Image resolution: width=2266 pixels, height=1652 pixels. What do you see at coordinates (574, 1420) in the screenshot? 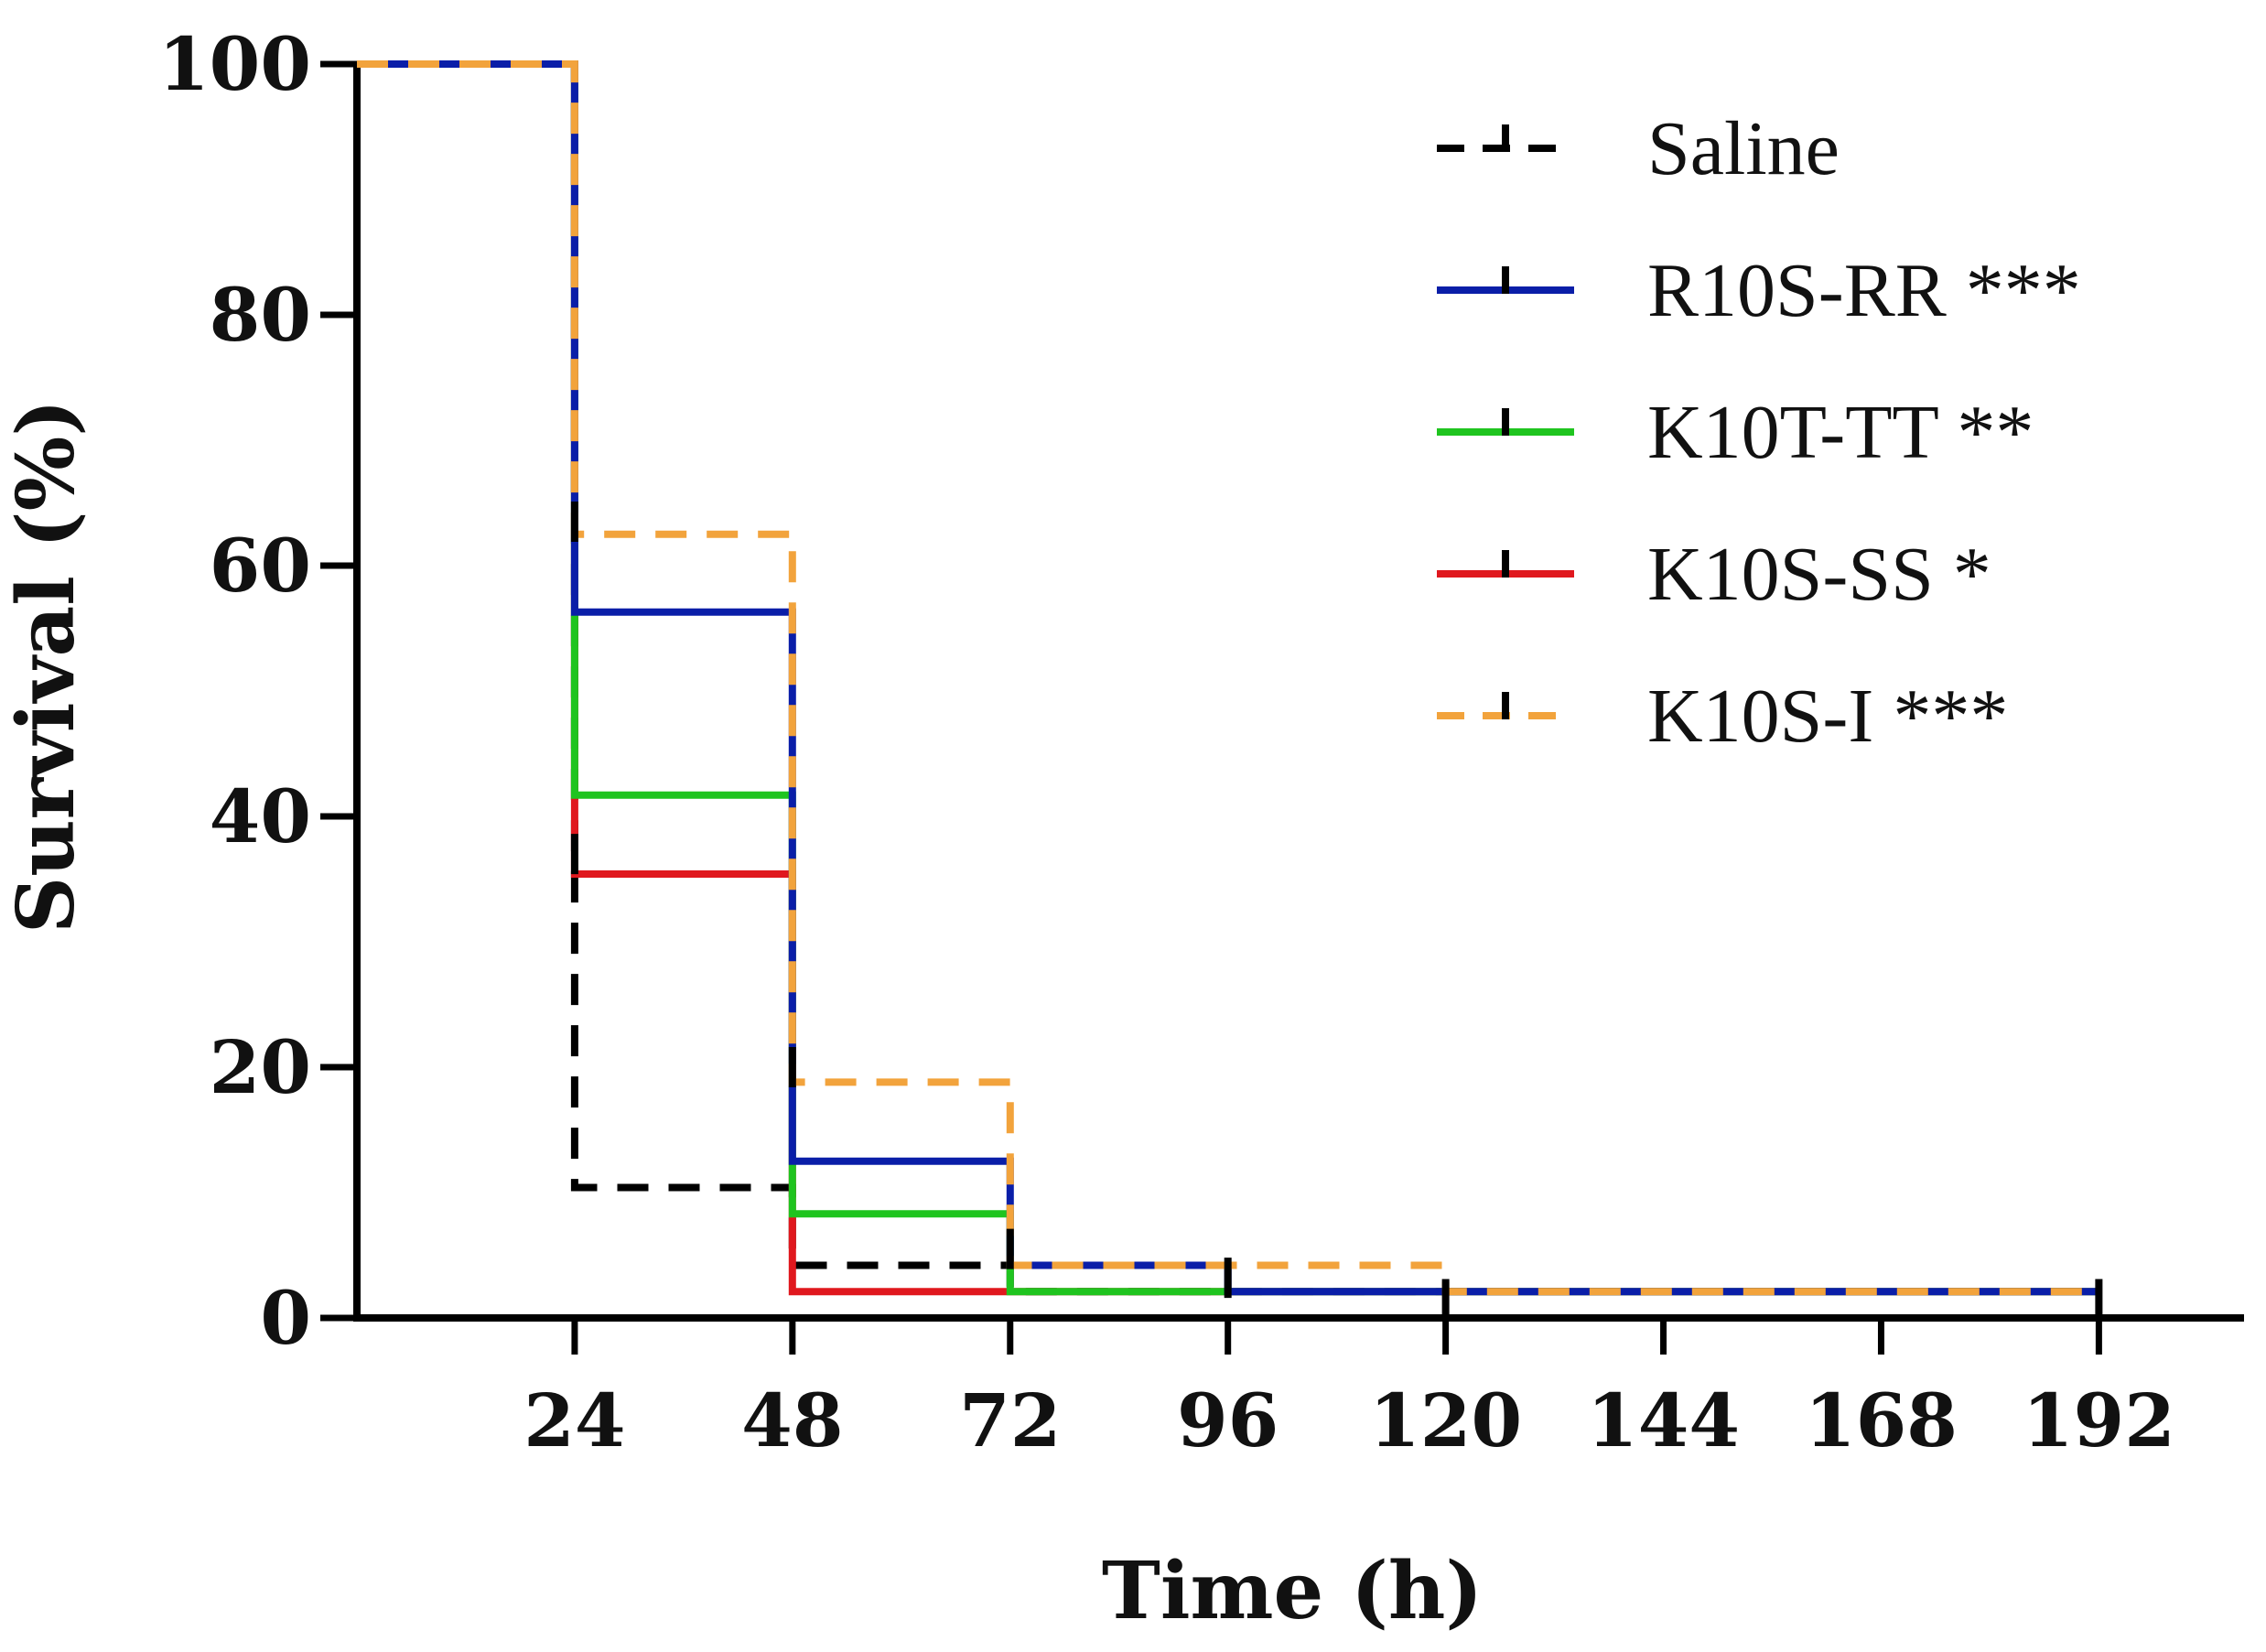
I see `x-tick-label: 24` at bounding box center [574, 1420].